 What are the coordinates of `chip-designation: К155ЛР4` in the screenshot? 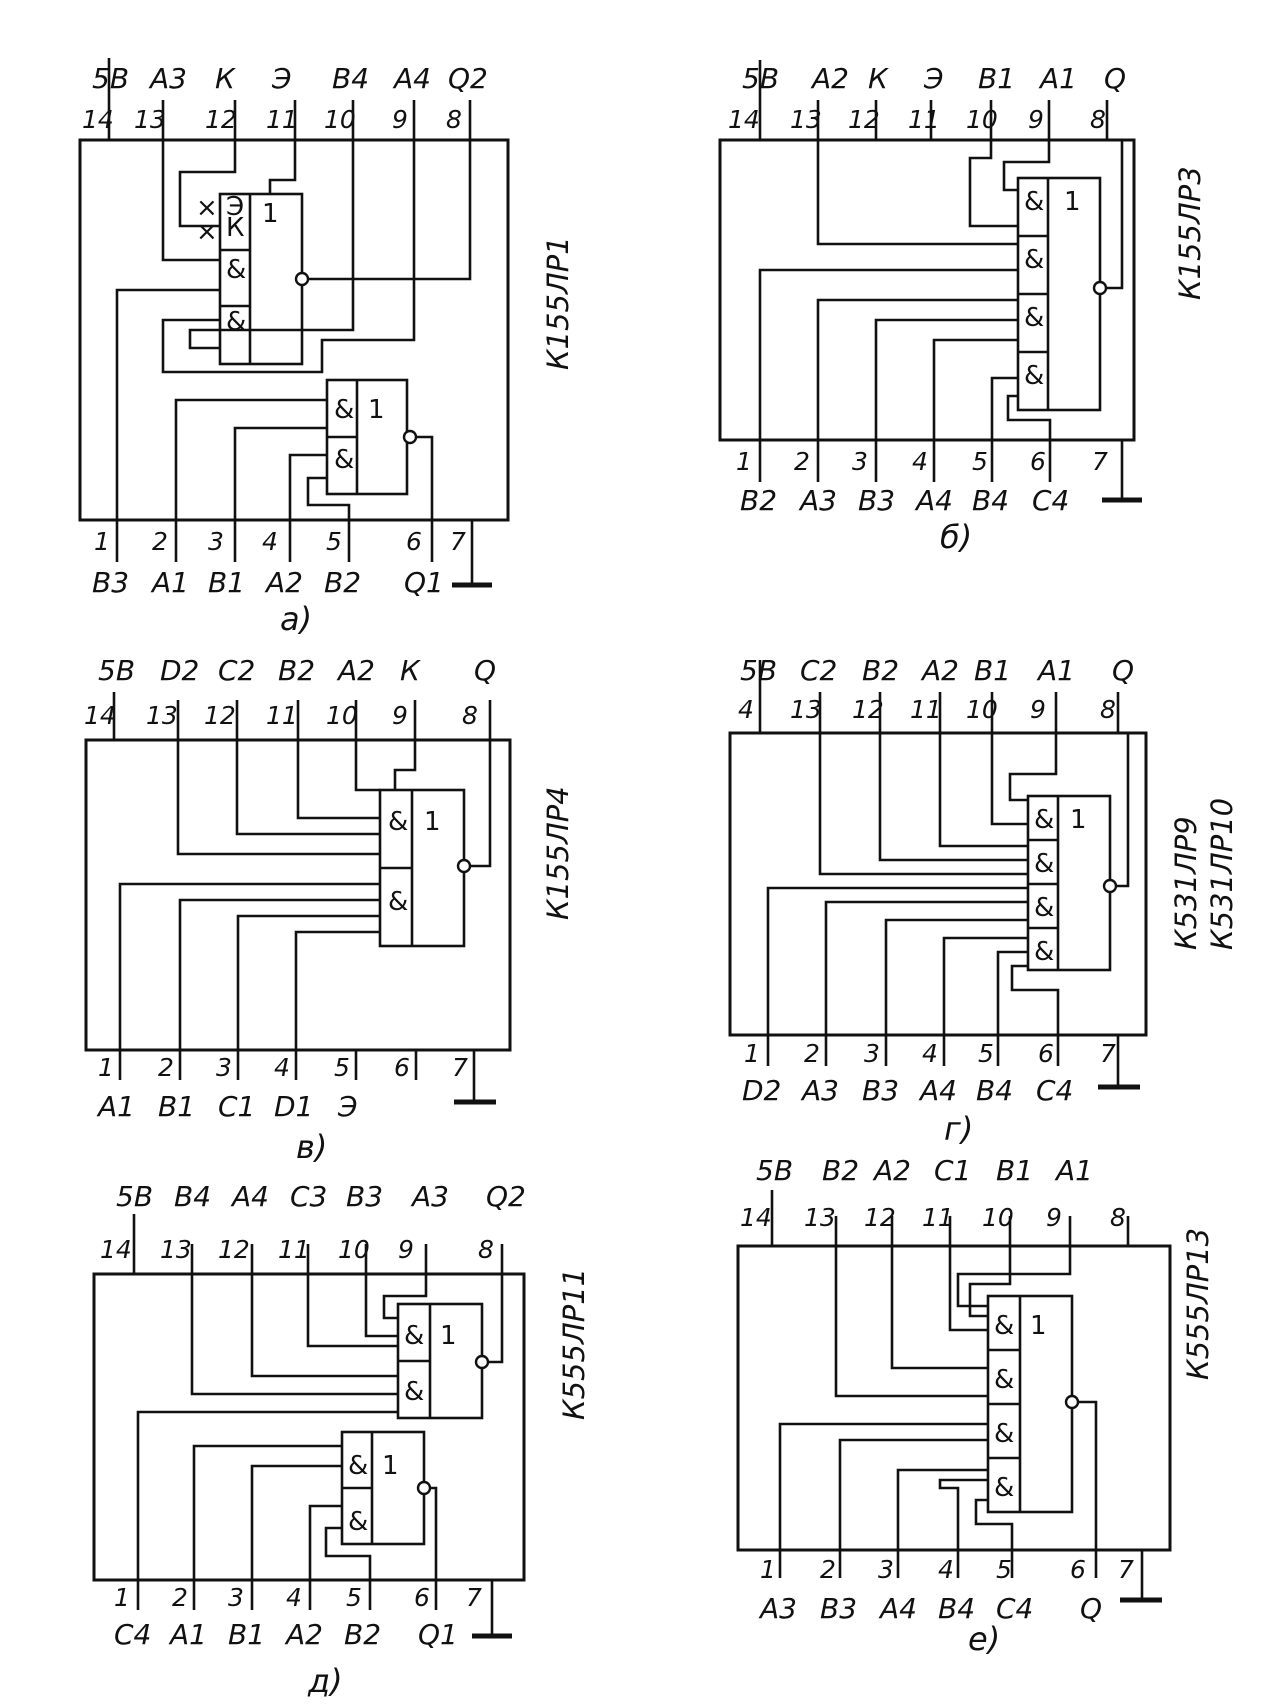 It's located at (558, 853).